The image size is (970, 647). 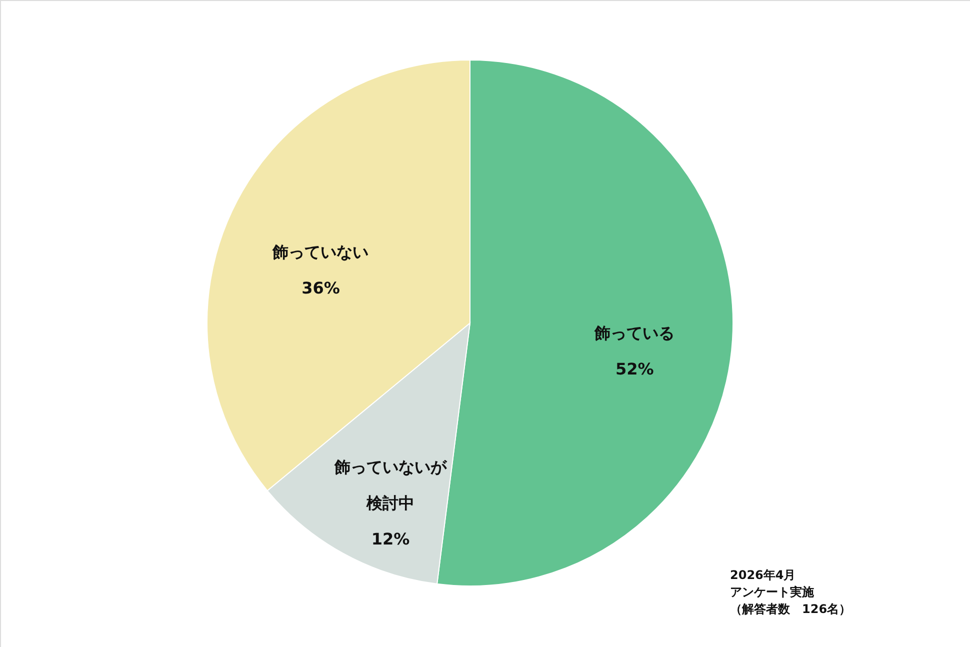 What do you see at coordinates (391, 485) in the screenshot?
I see `slice-label: 飾っていないが検討中` at bounding box center [391, 485].